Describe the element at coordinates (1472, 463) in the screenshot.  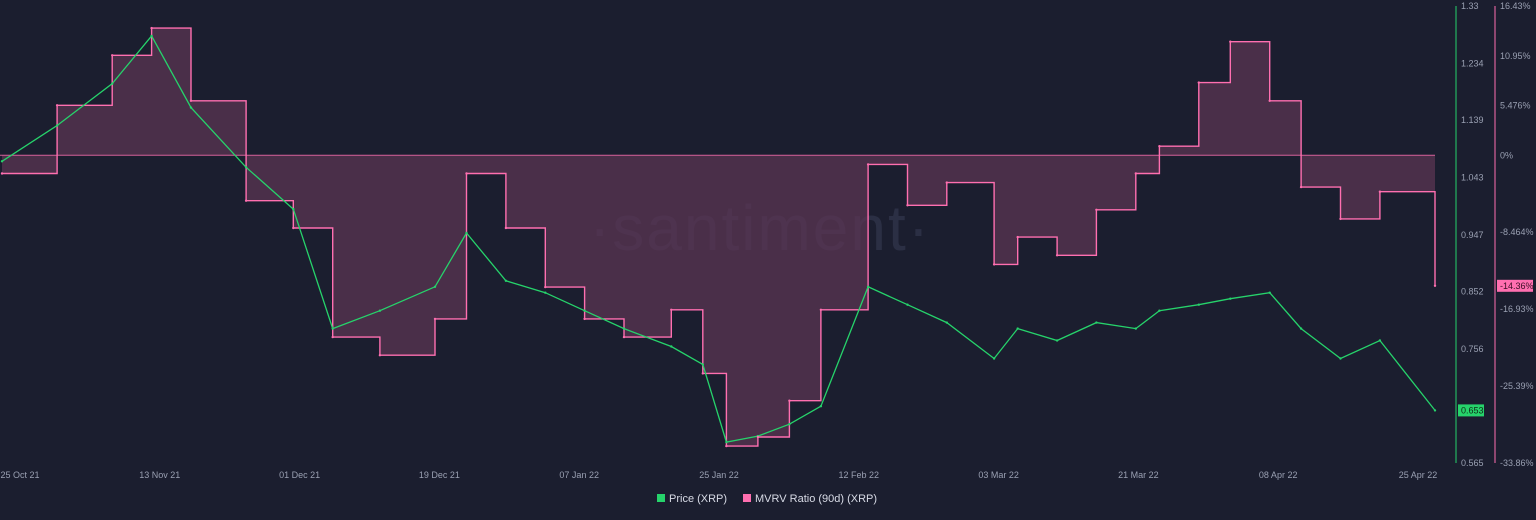
I see `price-tick-label: 0.565` at that location.